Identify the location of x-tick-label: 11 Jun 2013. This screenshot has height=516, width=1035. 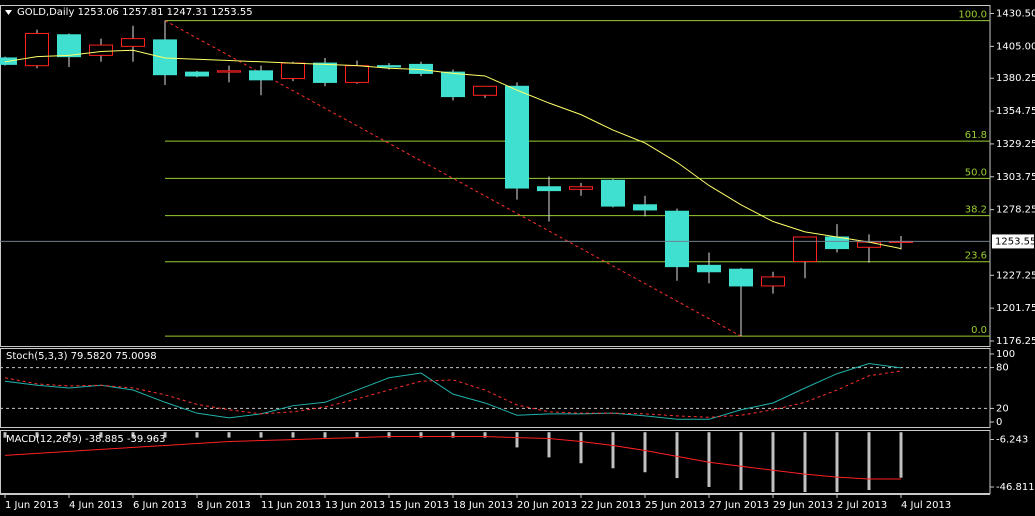
(291, 505).